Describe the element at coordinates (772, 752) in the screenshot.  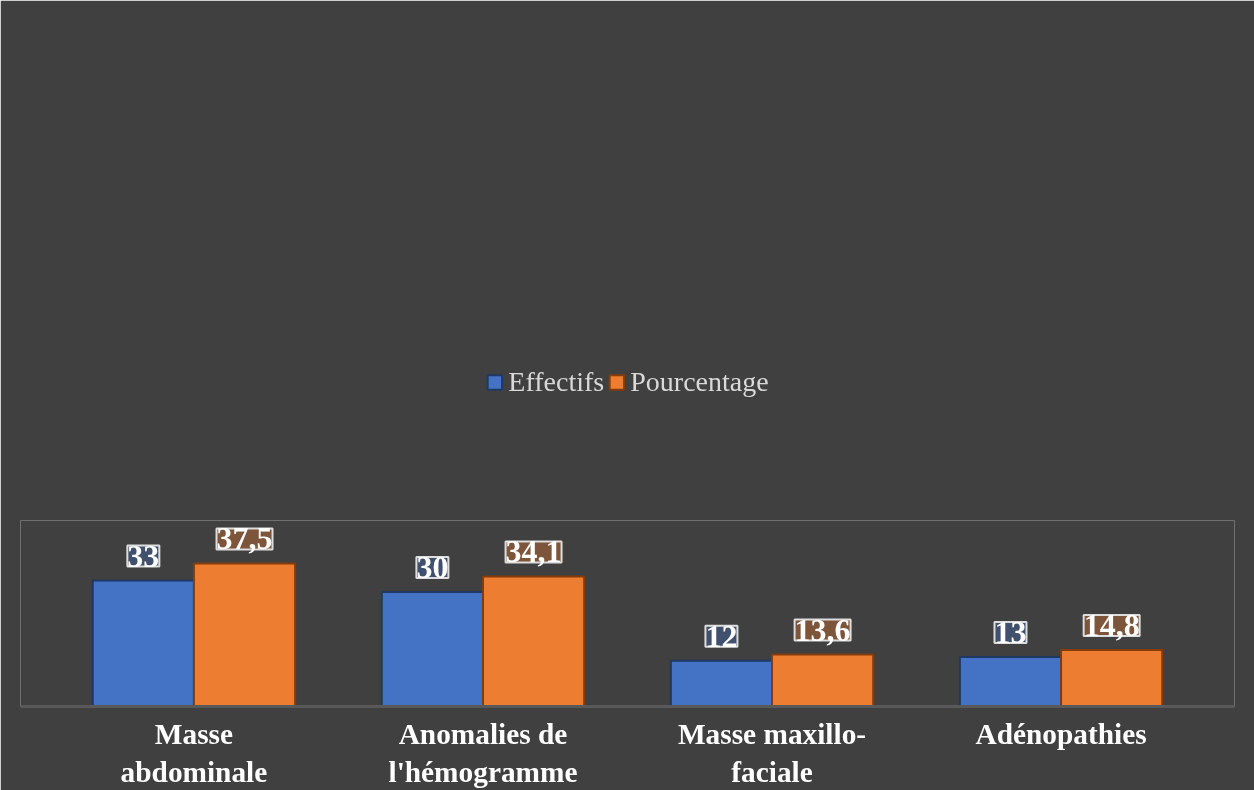
I see `x-tick-label: Masse maxillo-faciale` at that location.